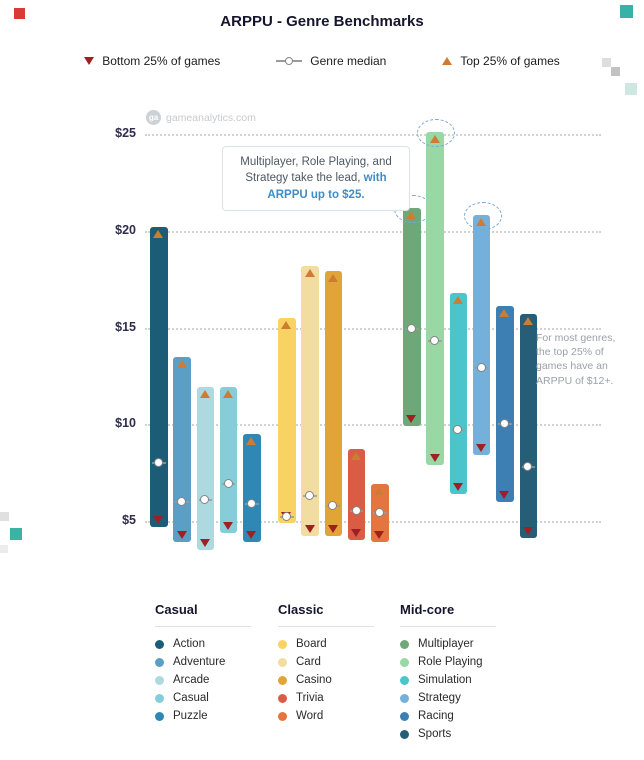  Describe the element at coordinates (339, 644) in the screenshot. I see `legend-item-board: Board` at that location.